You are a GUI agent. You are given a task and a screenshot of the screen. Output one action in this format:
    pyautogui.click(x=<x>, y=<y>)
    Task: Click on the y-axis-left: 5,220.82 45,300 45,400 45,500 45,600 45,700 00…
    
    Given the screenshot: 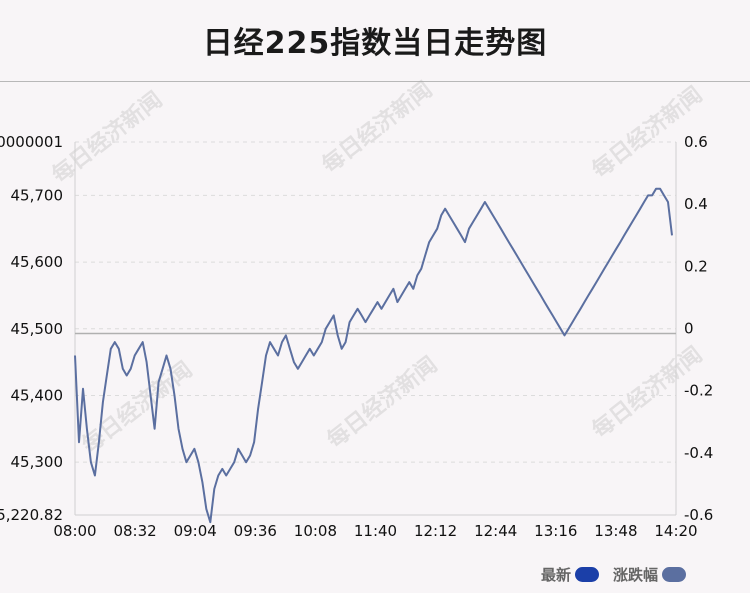 What is the action you would take?
    pyautogui.click(x=31, y=328)
    